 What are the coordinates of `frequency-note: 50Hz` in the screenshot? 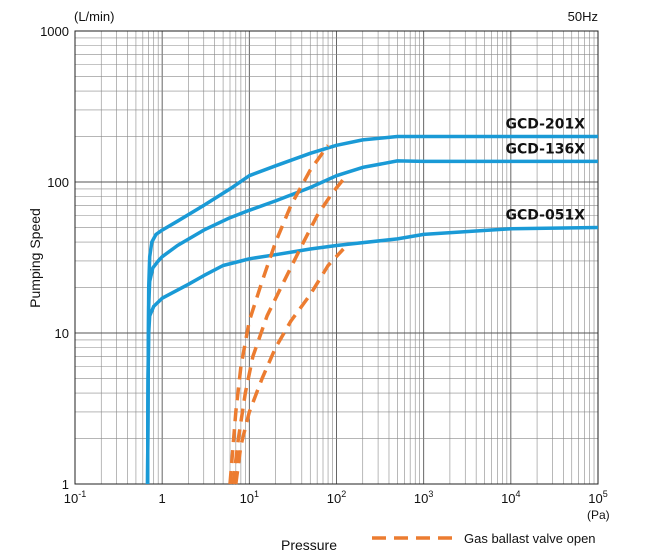 It's located at (583, 16).